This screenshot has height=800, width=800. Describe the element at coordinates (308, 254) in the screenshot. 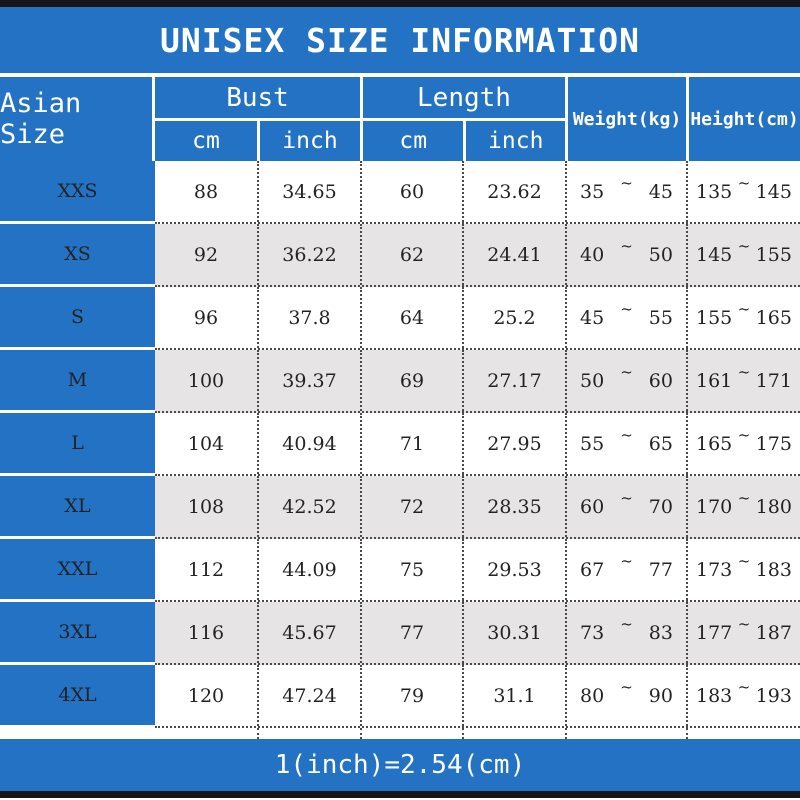

I see `bust-inch-cell: 36.22` at that location.